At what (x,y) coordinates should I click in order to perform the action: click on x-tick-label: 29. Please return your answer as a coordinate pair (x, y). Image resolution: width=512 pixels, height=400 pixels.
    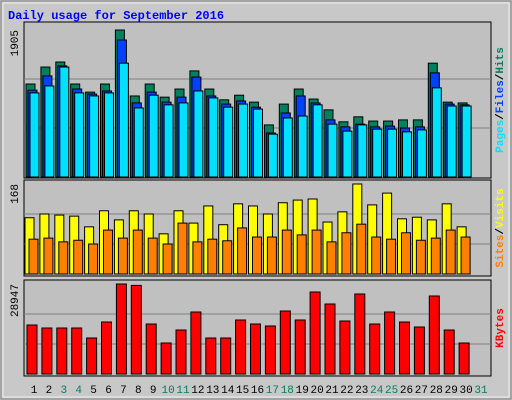
    Looking at the image, I should click on (451, 391).